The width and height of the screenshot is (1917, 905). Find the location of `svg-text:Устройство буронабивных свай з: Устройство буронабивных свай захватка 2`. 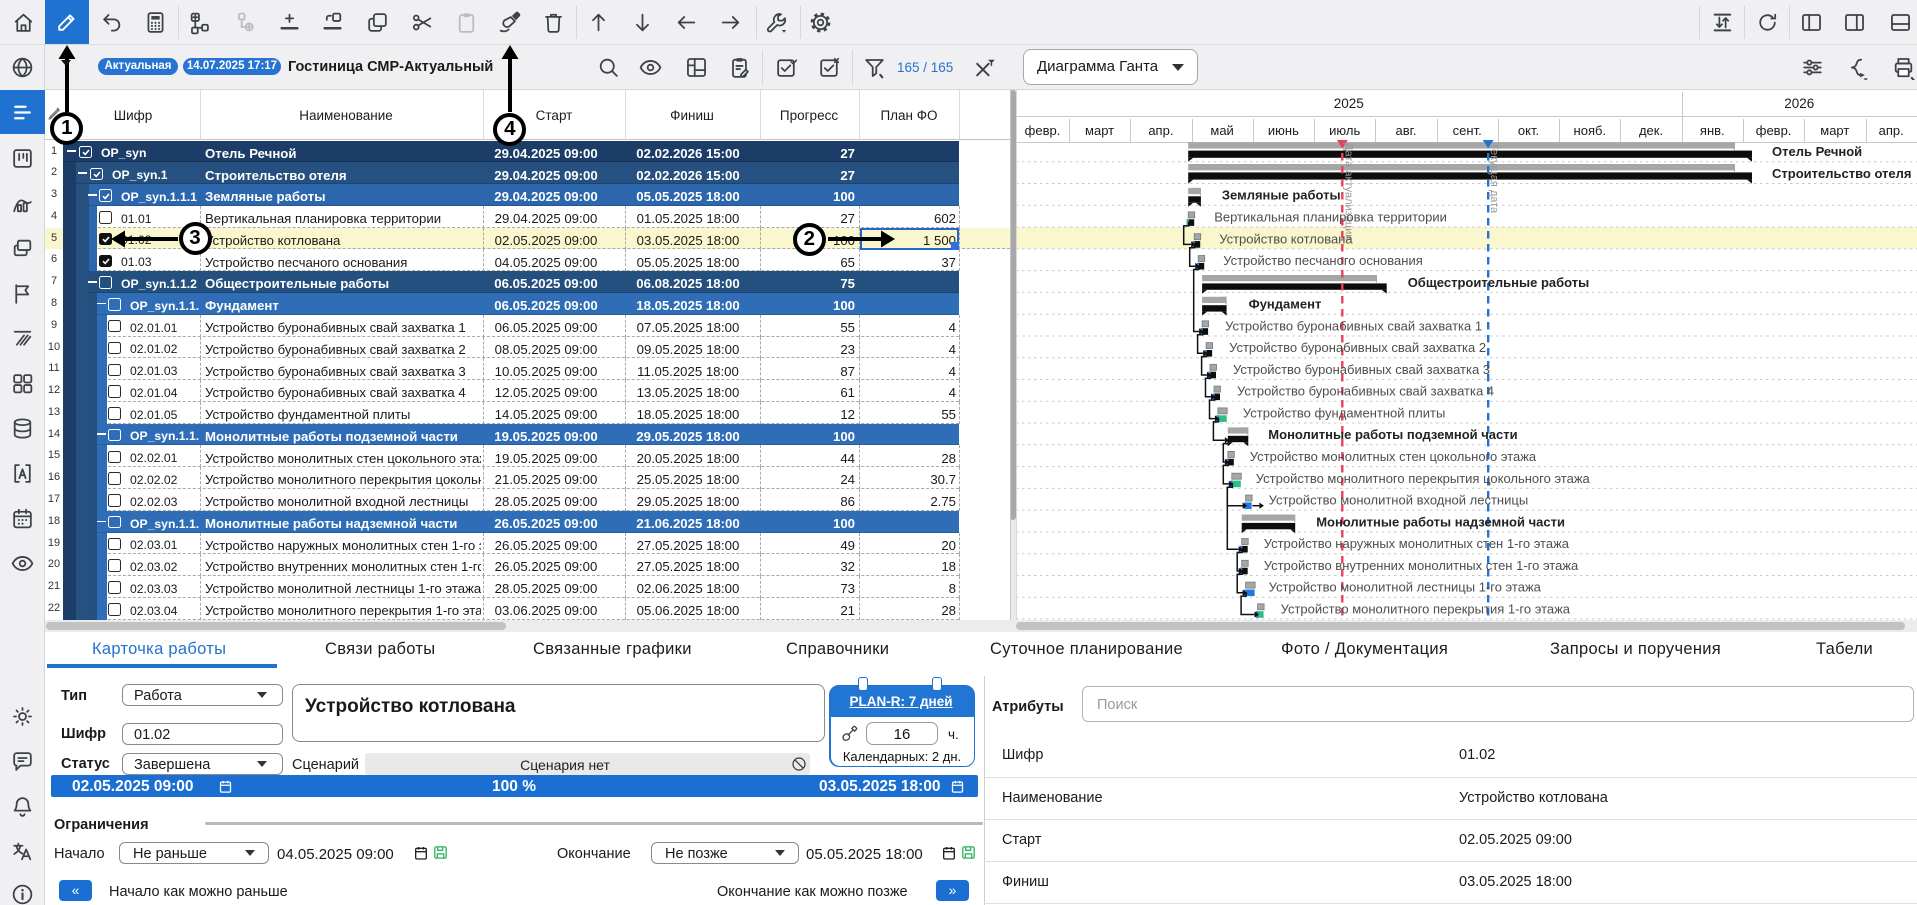

svg-text:Устройство буронабивных свай з: Устройство буронабивных свай захватка 2 is located at coordinates (1357, 347).